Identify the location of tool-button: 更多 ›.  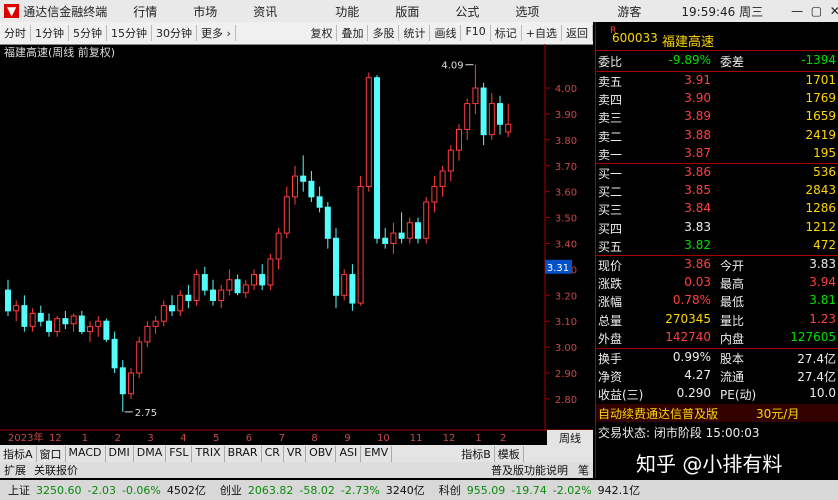
(216, 33).